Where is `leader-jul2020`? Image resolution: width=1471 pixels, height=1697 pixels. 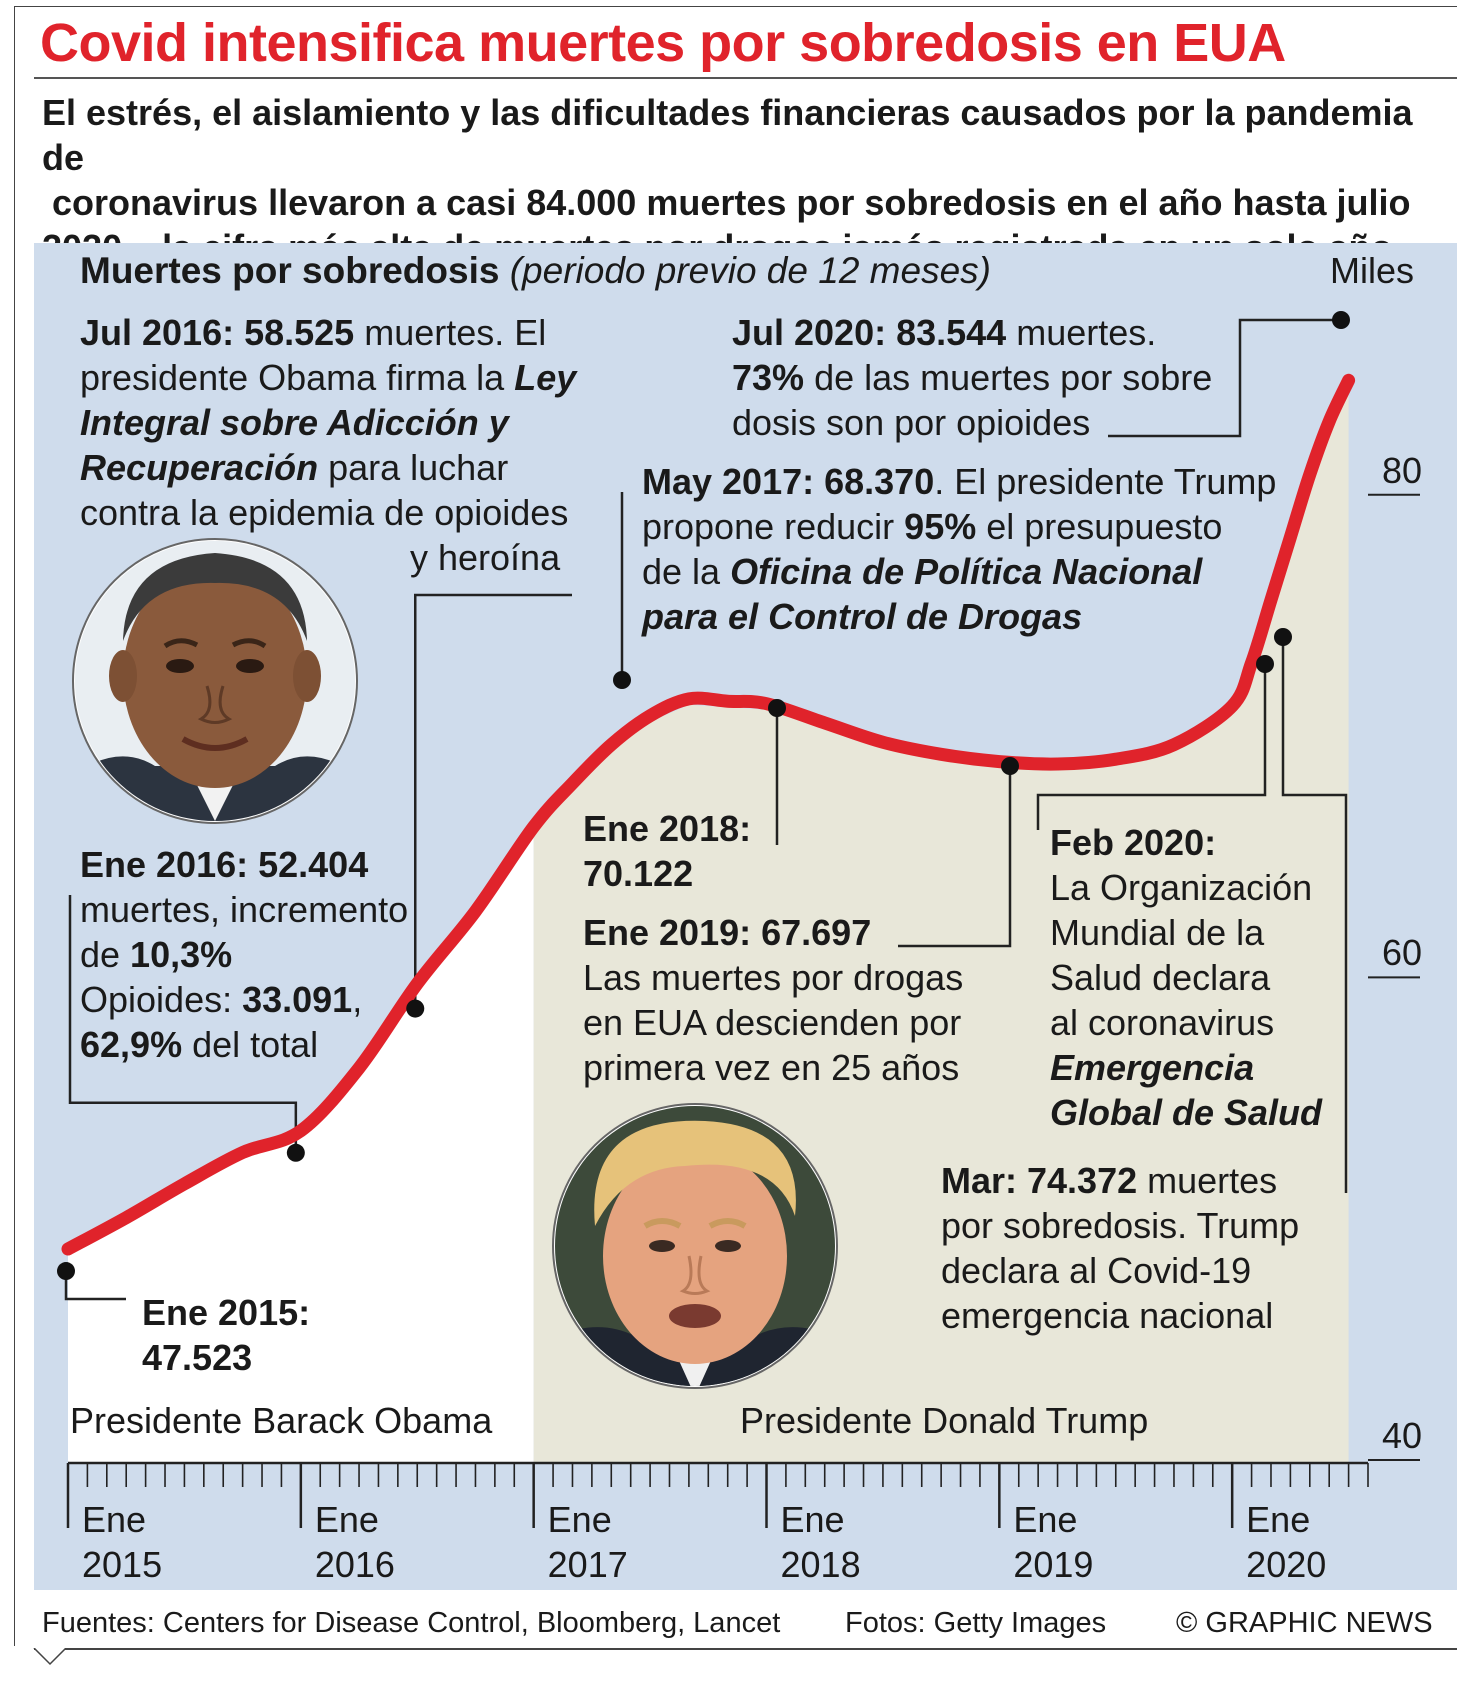 leader-jul2020 is located at coordinates (1224, 378).